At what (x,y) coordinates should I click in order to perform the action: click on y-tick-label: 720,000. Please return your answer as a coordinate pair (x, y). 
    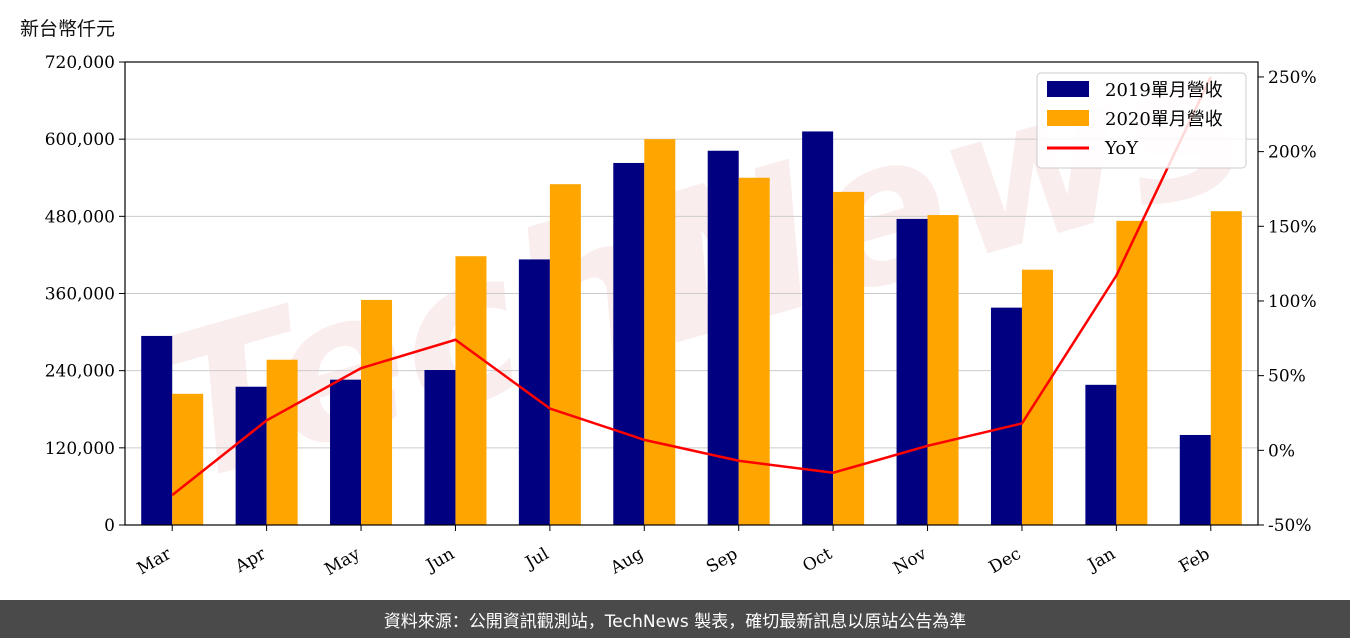
    Looking at the image, I should click on (80, 63).